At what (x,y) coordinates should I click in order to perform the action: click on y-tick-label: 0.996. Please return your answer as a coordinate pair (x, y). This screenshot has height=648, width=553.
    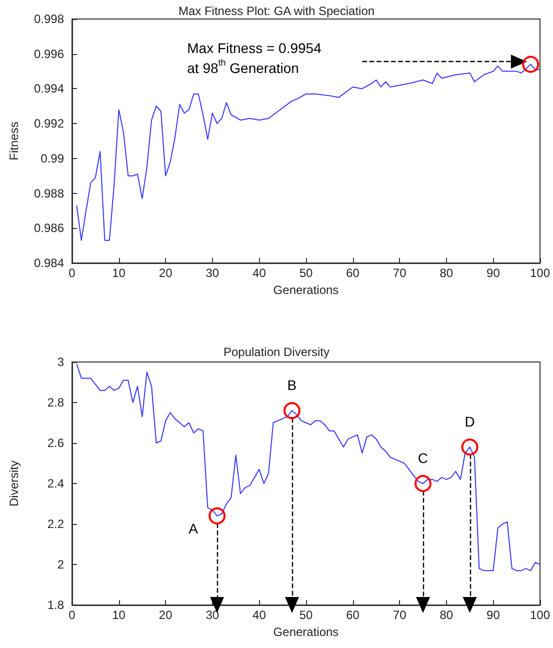
    Looking at the image, I should click on (49, 53).